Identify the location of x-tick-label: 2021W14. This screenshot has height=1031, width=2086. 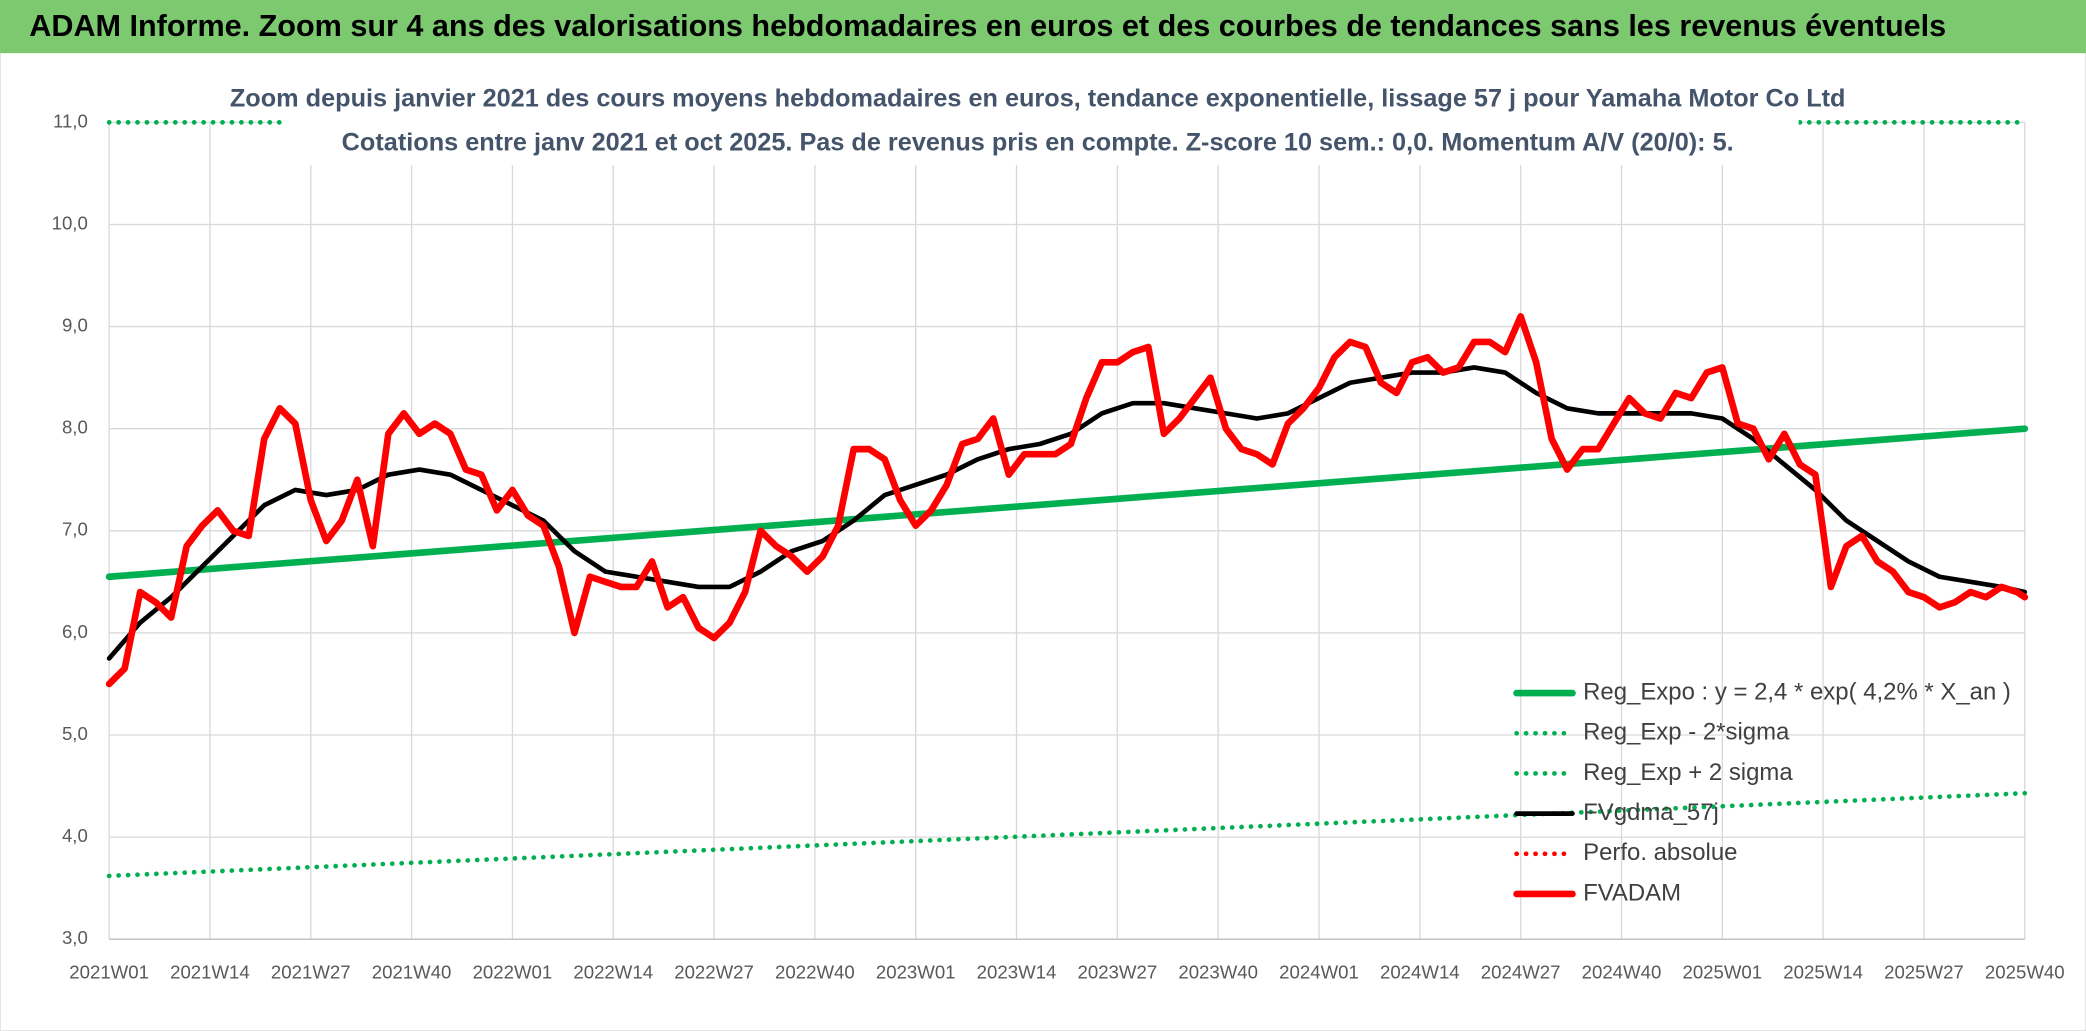
(210, 972).